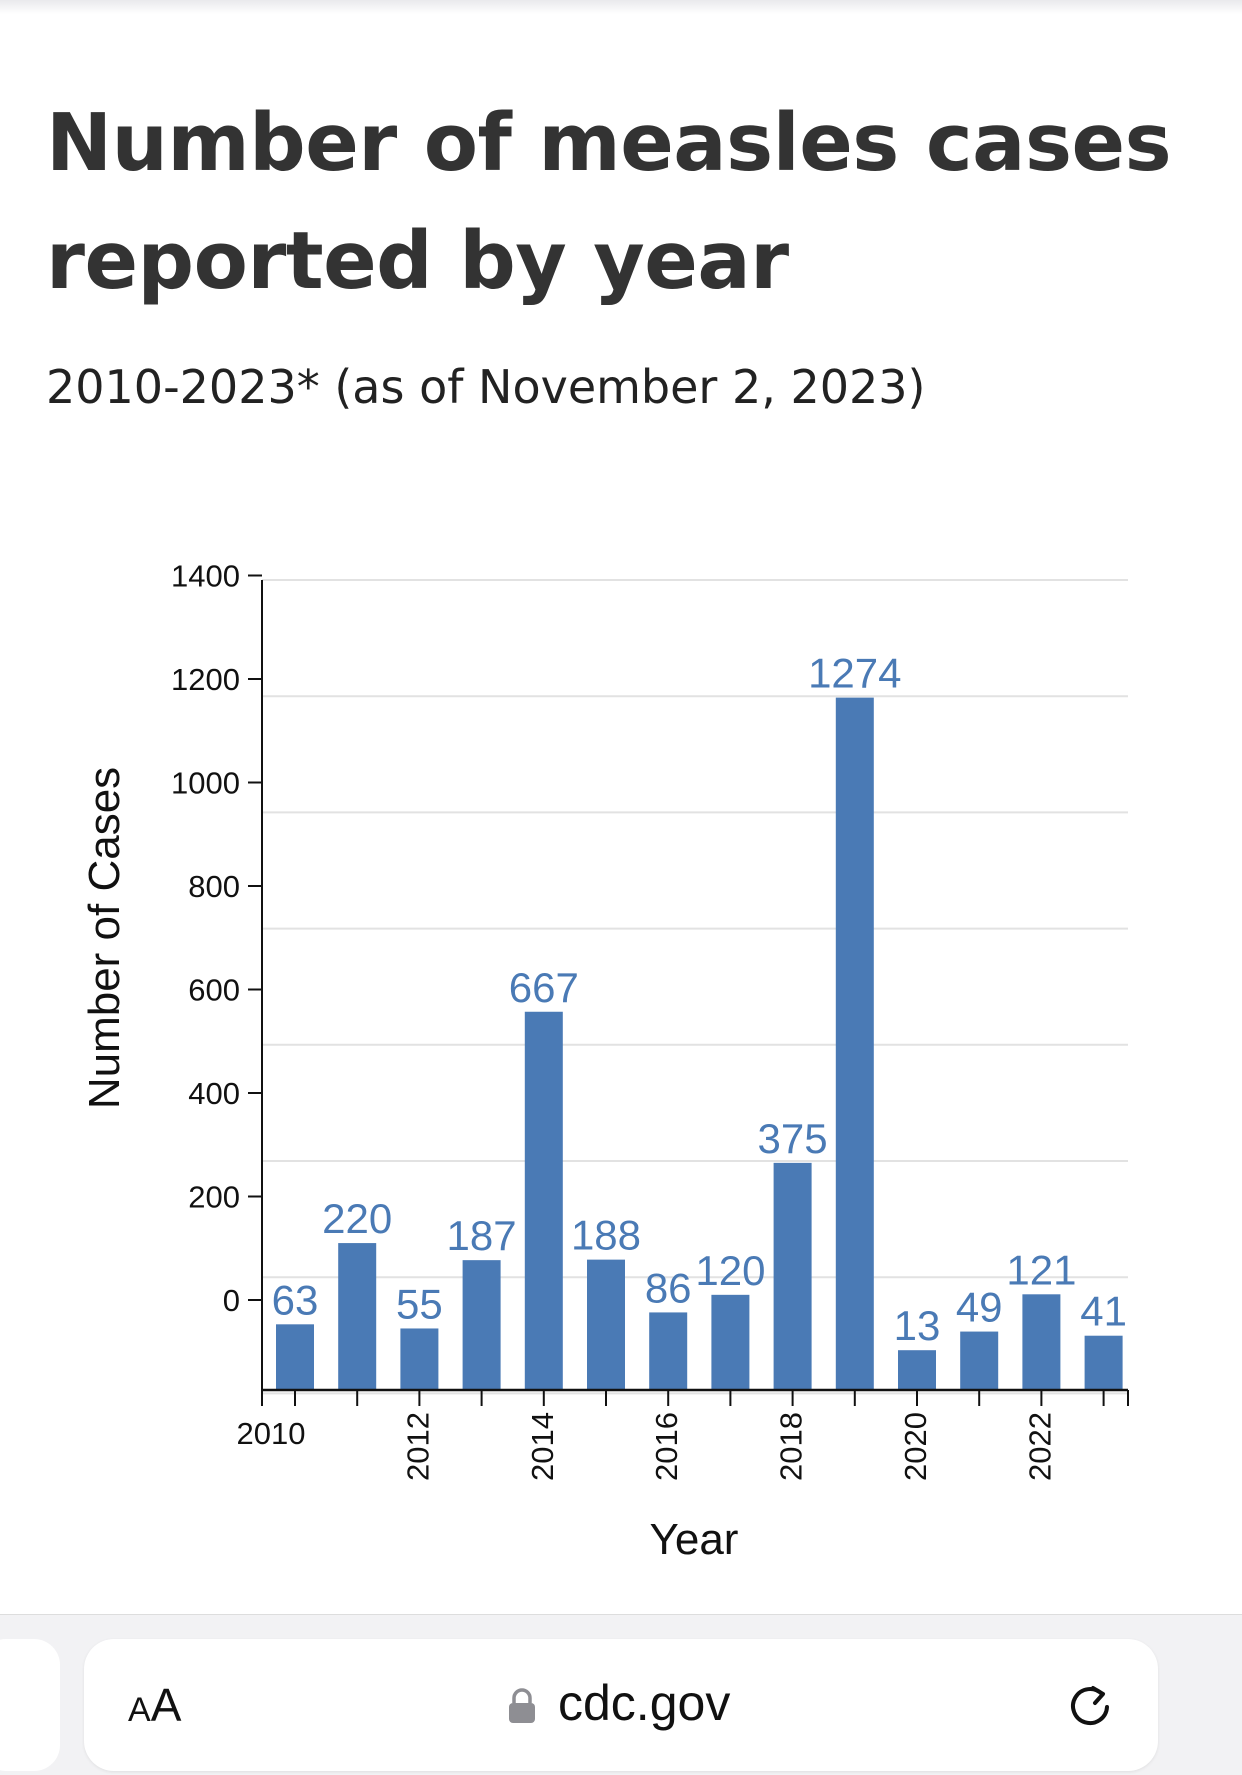  Describe the element at coordinates (205, 576) in the screenshot. I see `y-tick-label: 1400` at that location.